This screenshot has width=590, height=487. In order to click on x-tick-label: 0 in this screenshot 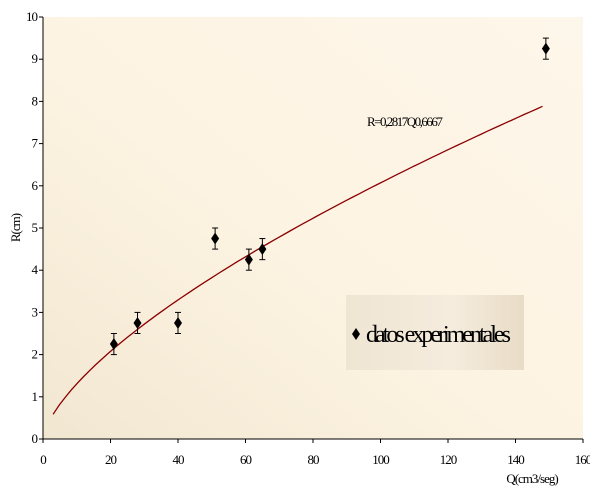, I will do `click(43, 459)`.